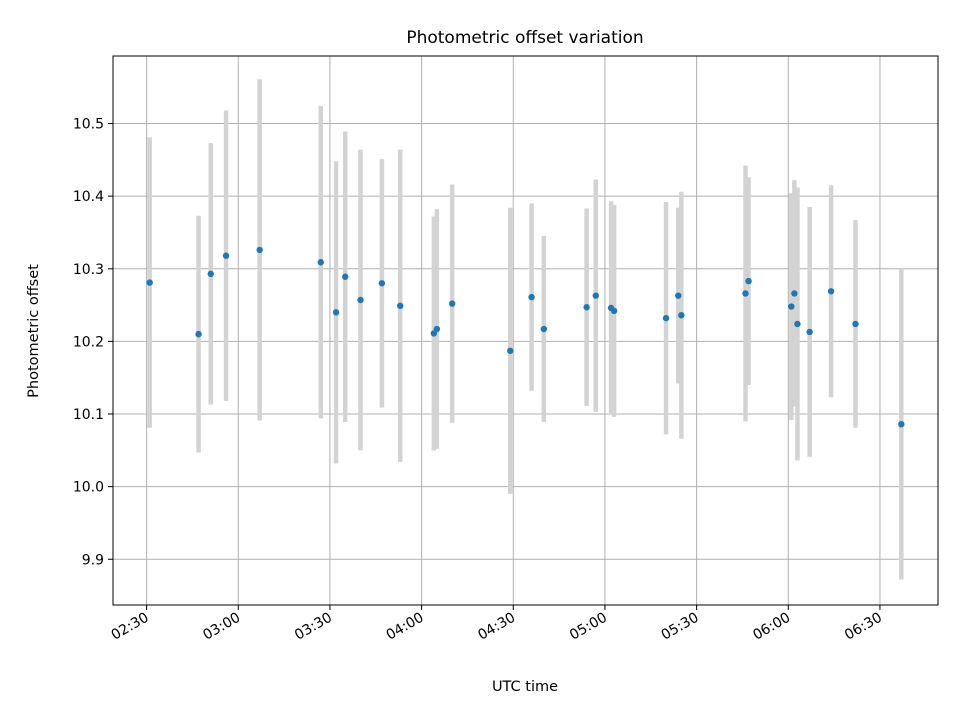 The width and height of the screenshot is (960, 720). Describe the element at coordinates (405, 627) in the screenshot. I see `x-tick-label: 04:00` at that location.